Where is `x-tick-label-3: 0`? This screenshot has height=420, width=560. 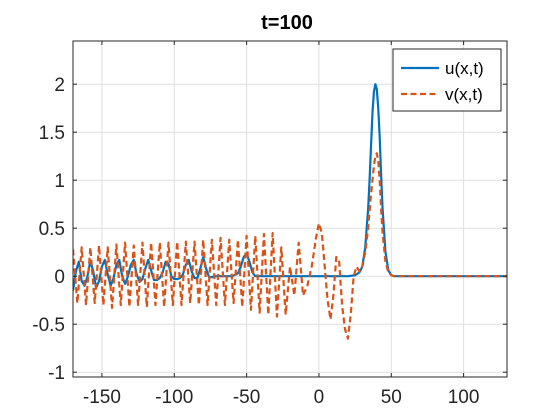 x-tick-label-3: 0 is located at coordinates (319, 397).